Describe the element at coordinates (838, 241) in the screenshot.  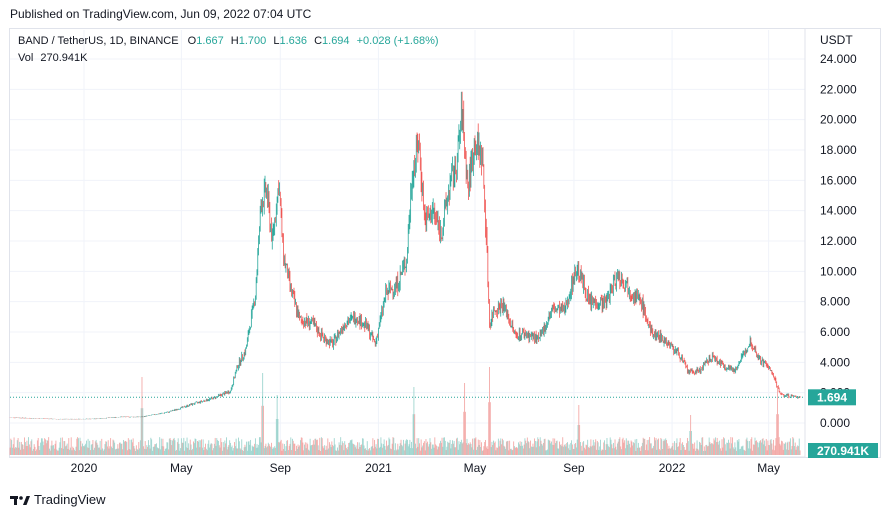
I see `y-tick-label: 12.000` at that location.